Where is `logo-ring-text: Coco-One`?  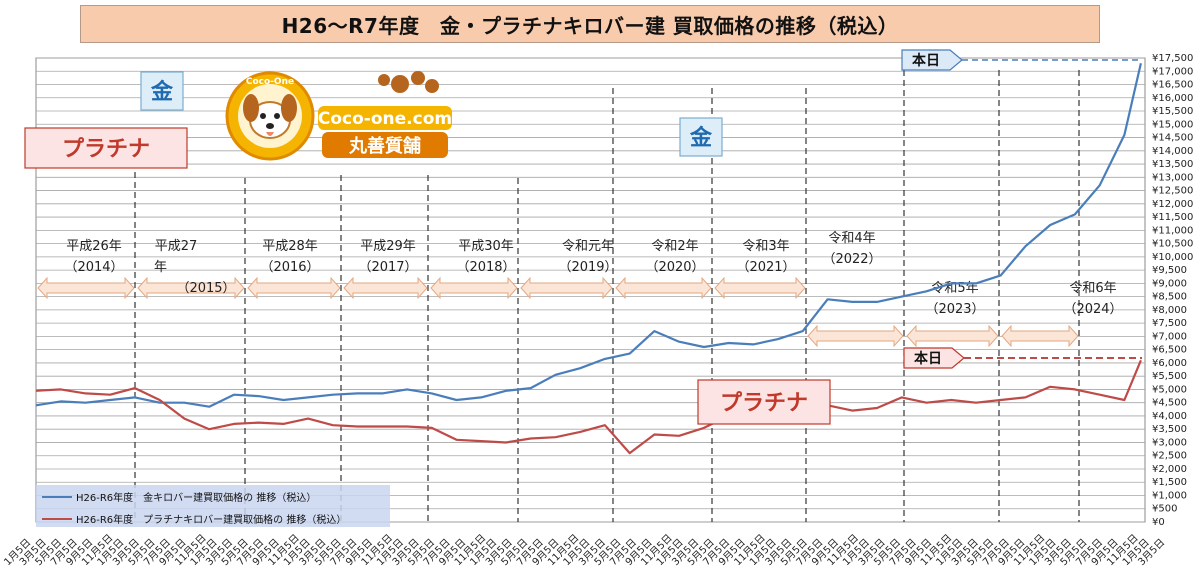
logo-ring-text: Coco-One is located at coordinates (270, 82).